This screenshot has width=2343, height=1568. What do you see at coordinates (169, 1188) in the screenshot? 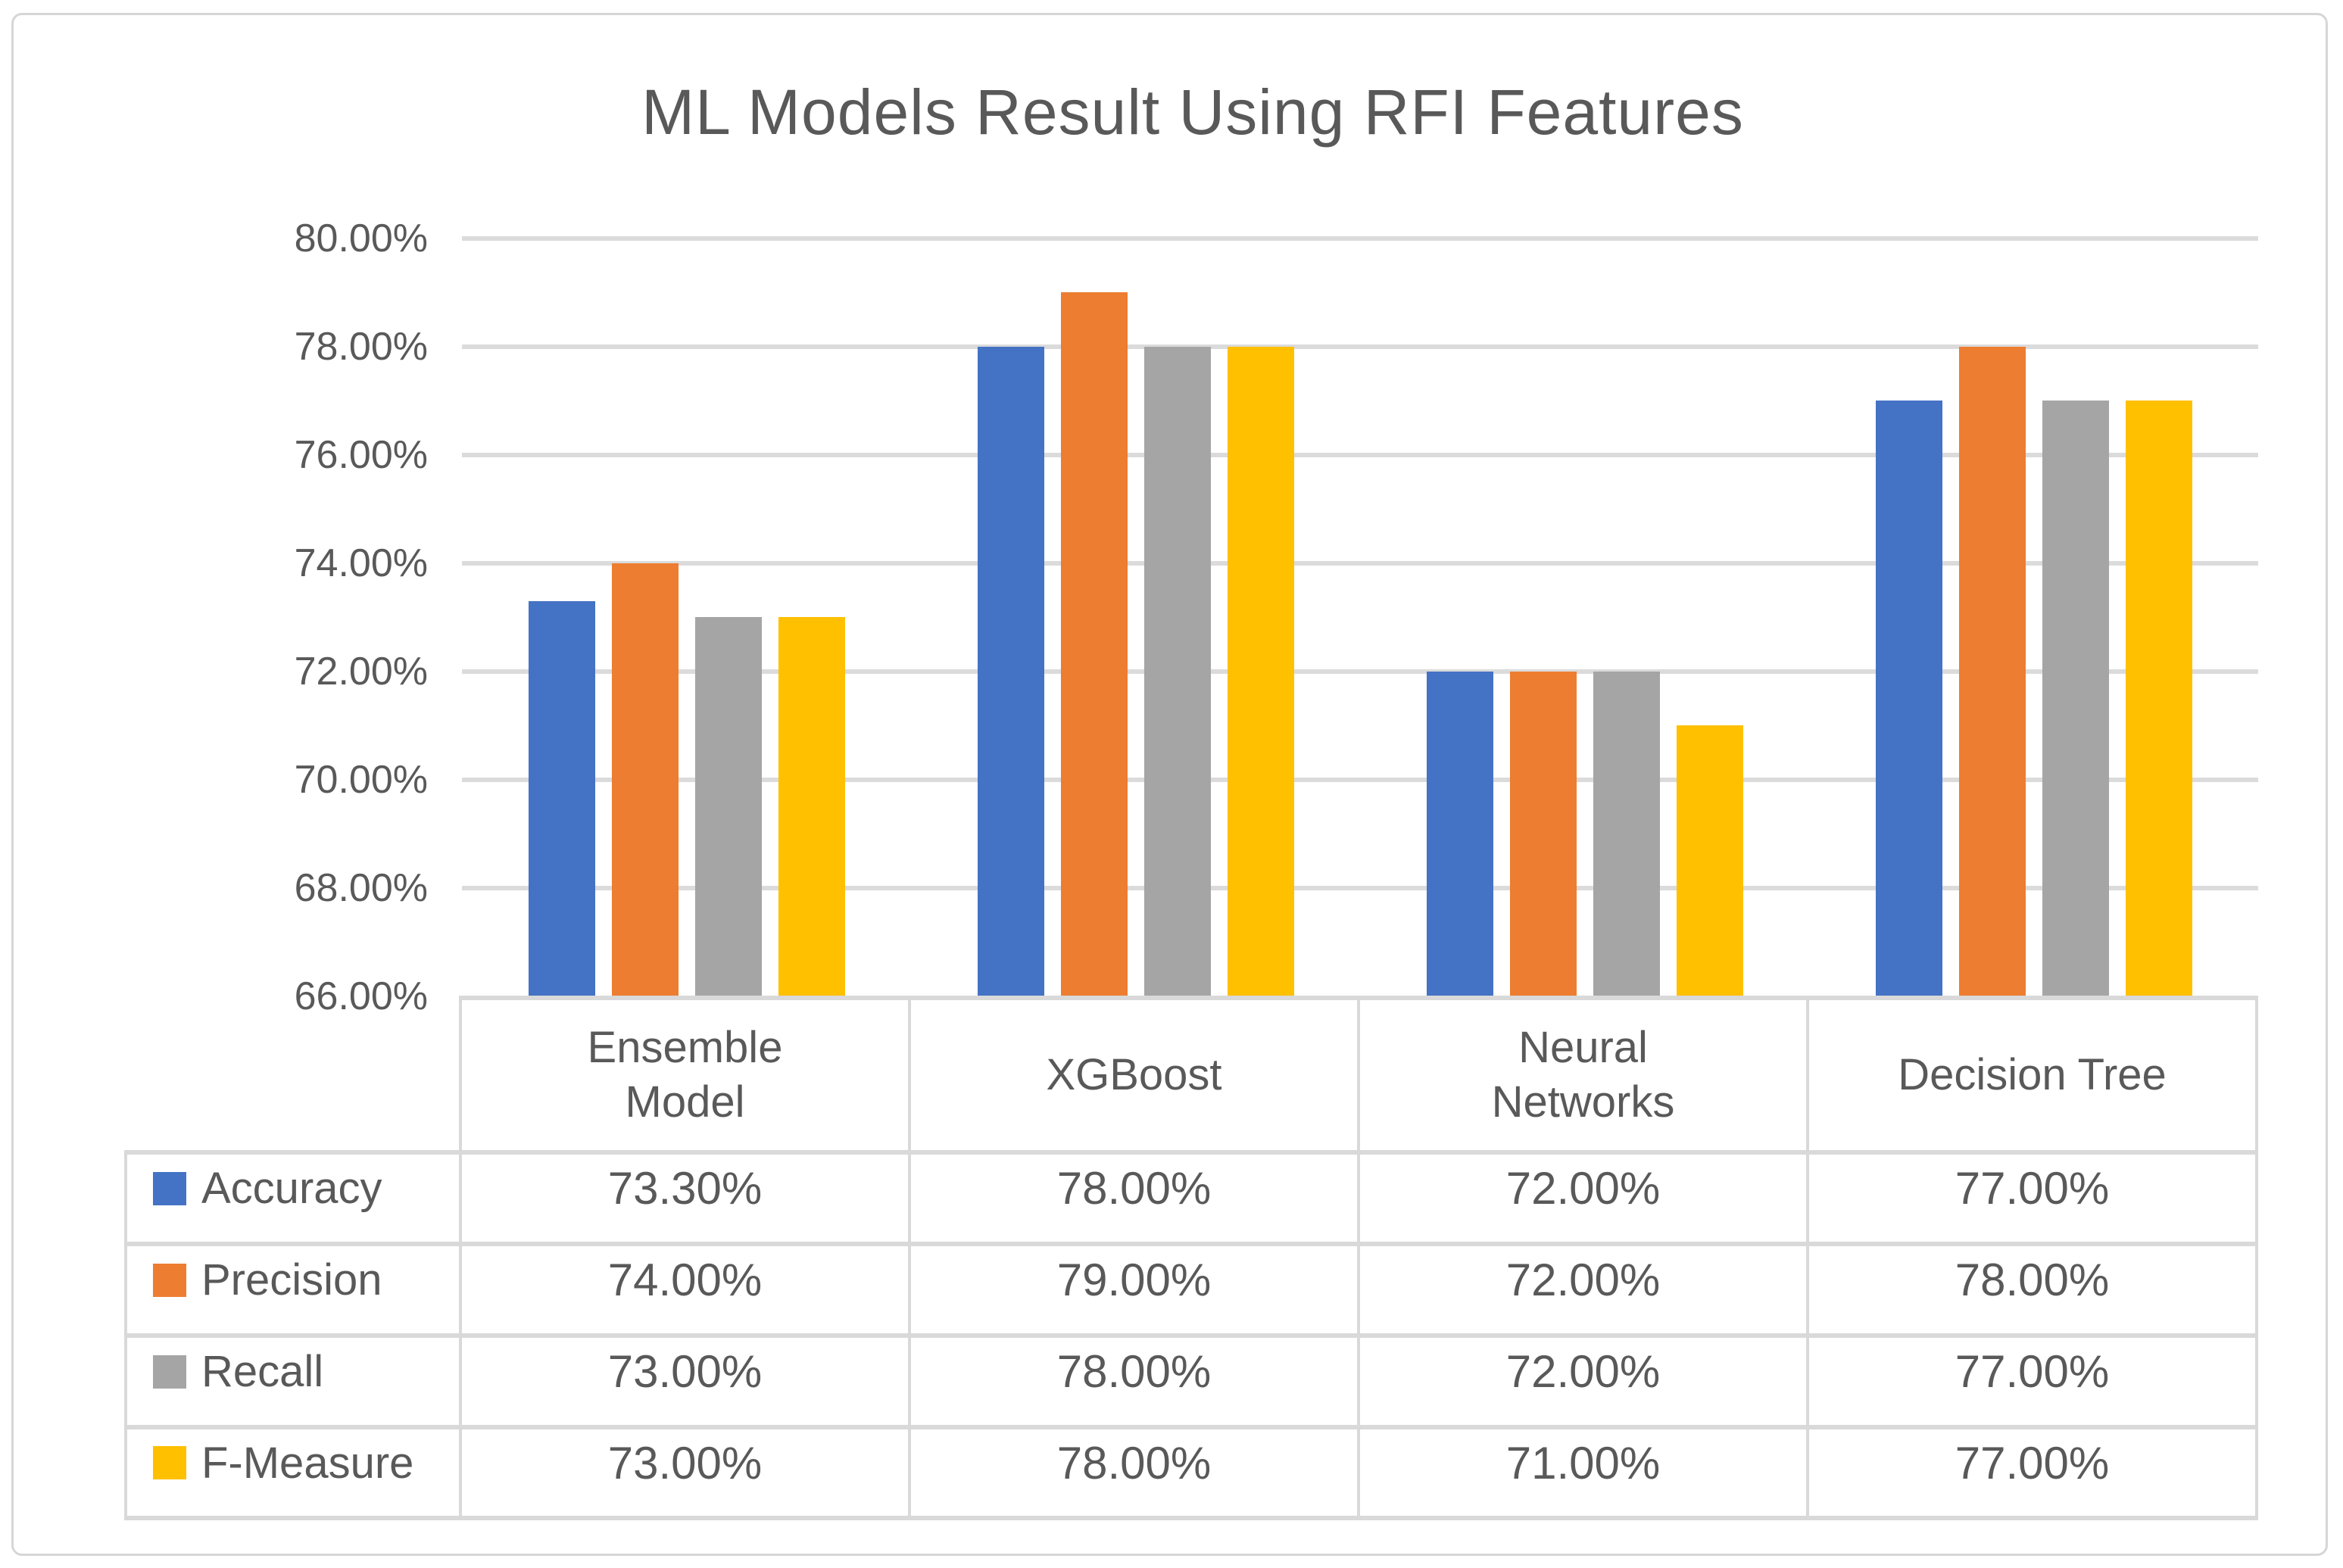
I see `legend-swatch-accuracy-icon` at bounding box center [169, 1188].